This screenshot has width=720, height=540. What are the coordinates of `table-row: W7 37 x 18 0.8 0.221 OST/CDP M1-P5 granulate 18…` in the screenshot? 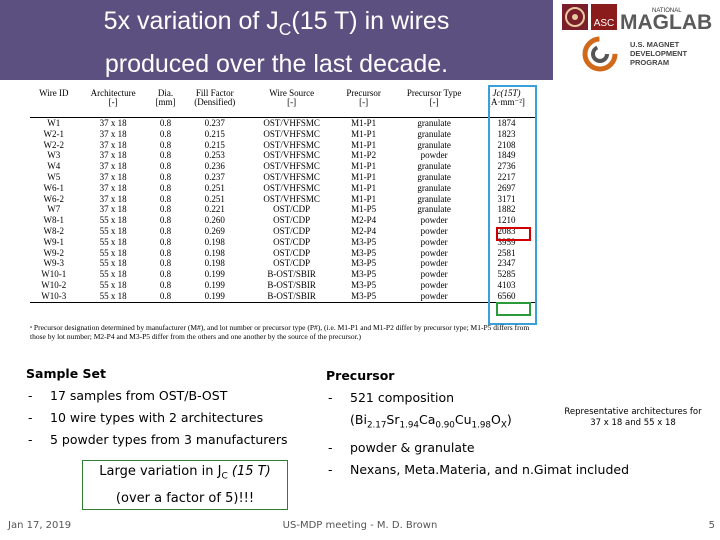 It's located at (283, 209).